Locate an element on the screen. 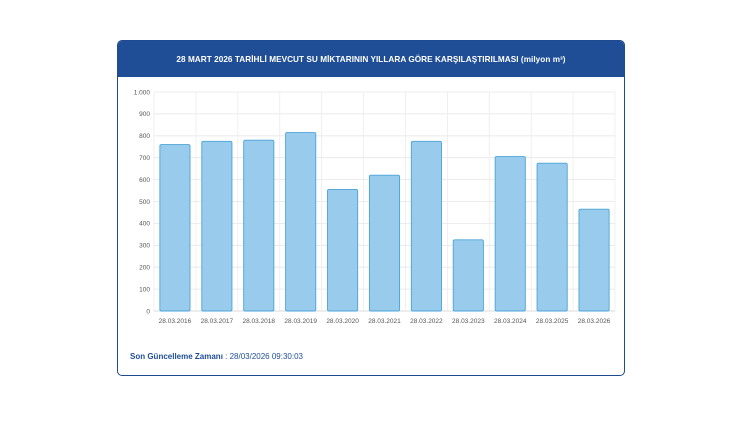  y-axis: 0 100 200 300 400 500 600 700 800 900 1.000 is located at coordinates (142, 202).